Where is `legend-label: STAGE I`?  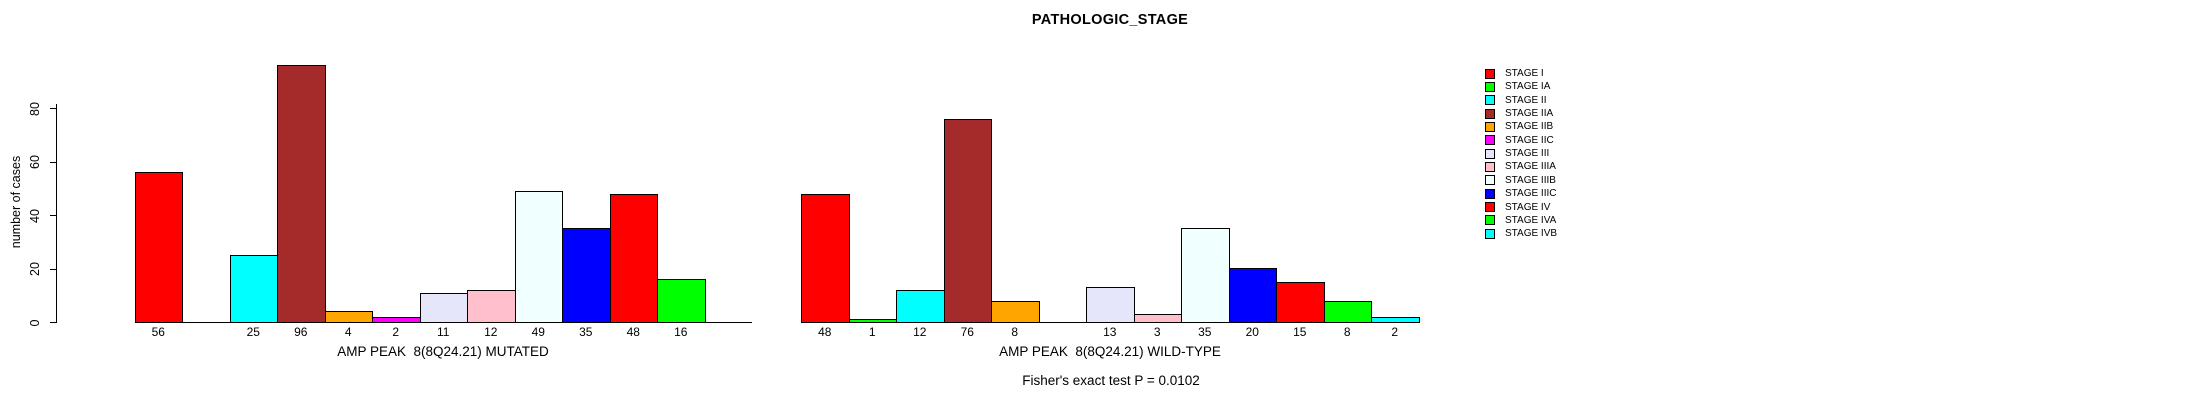 legend-label: STAGE I is located at coordinates (1524, 73).